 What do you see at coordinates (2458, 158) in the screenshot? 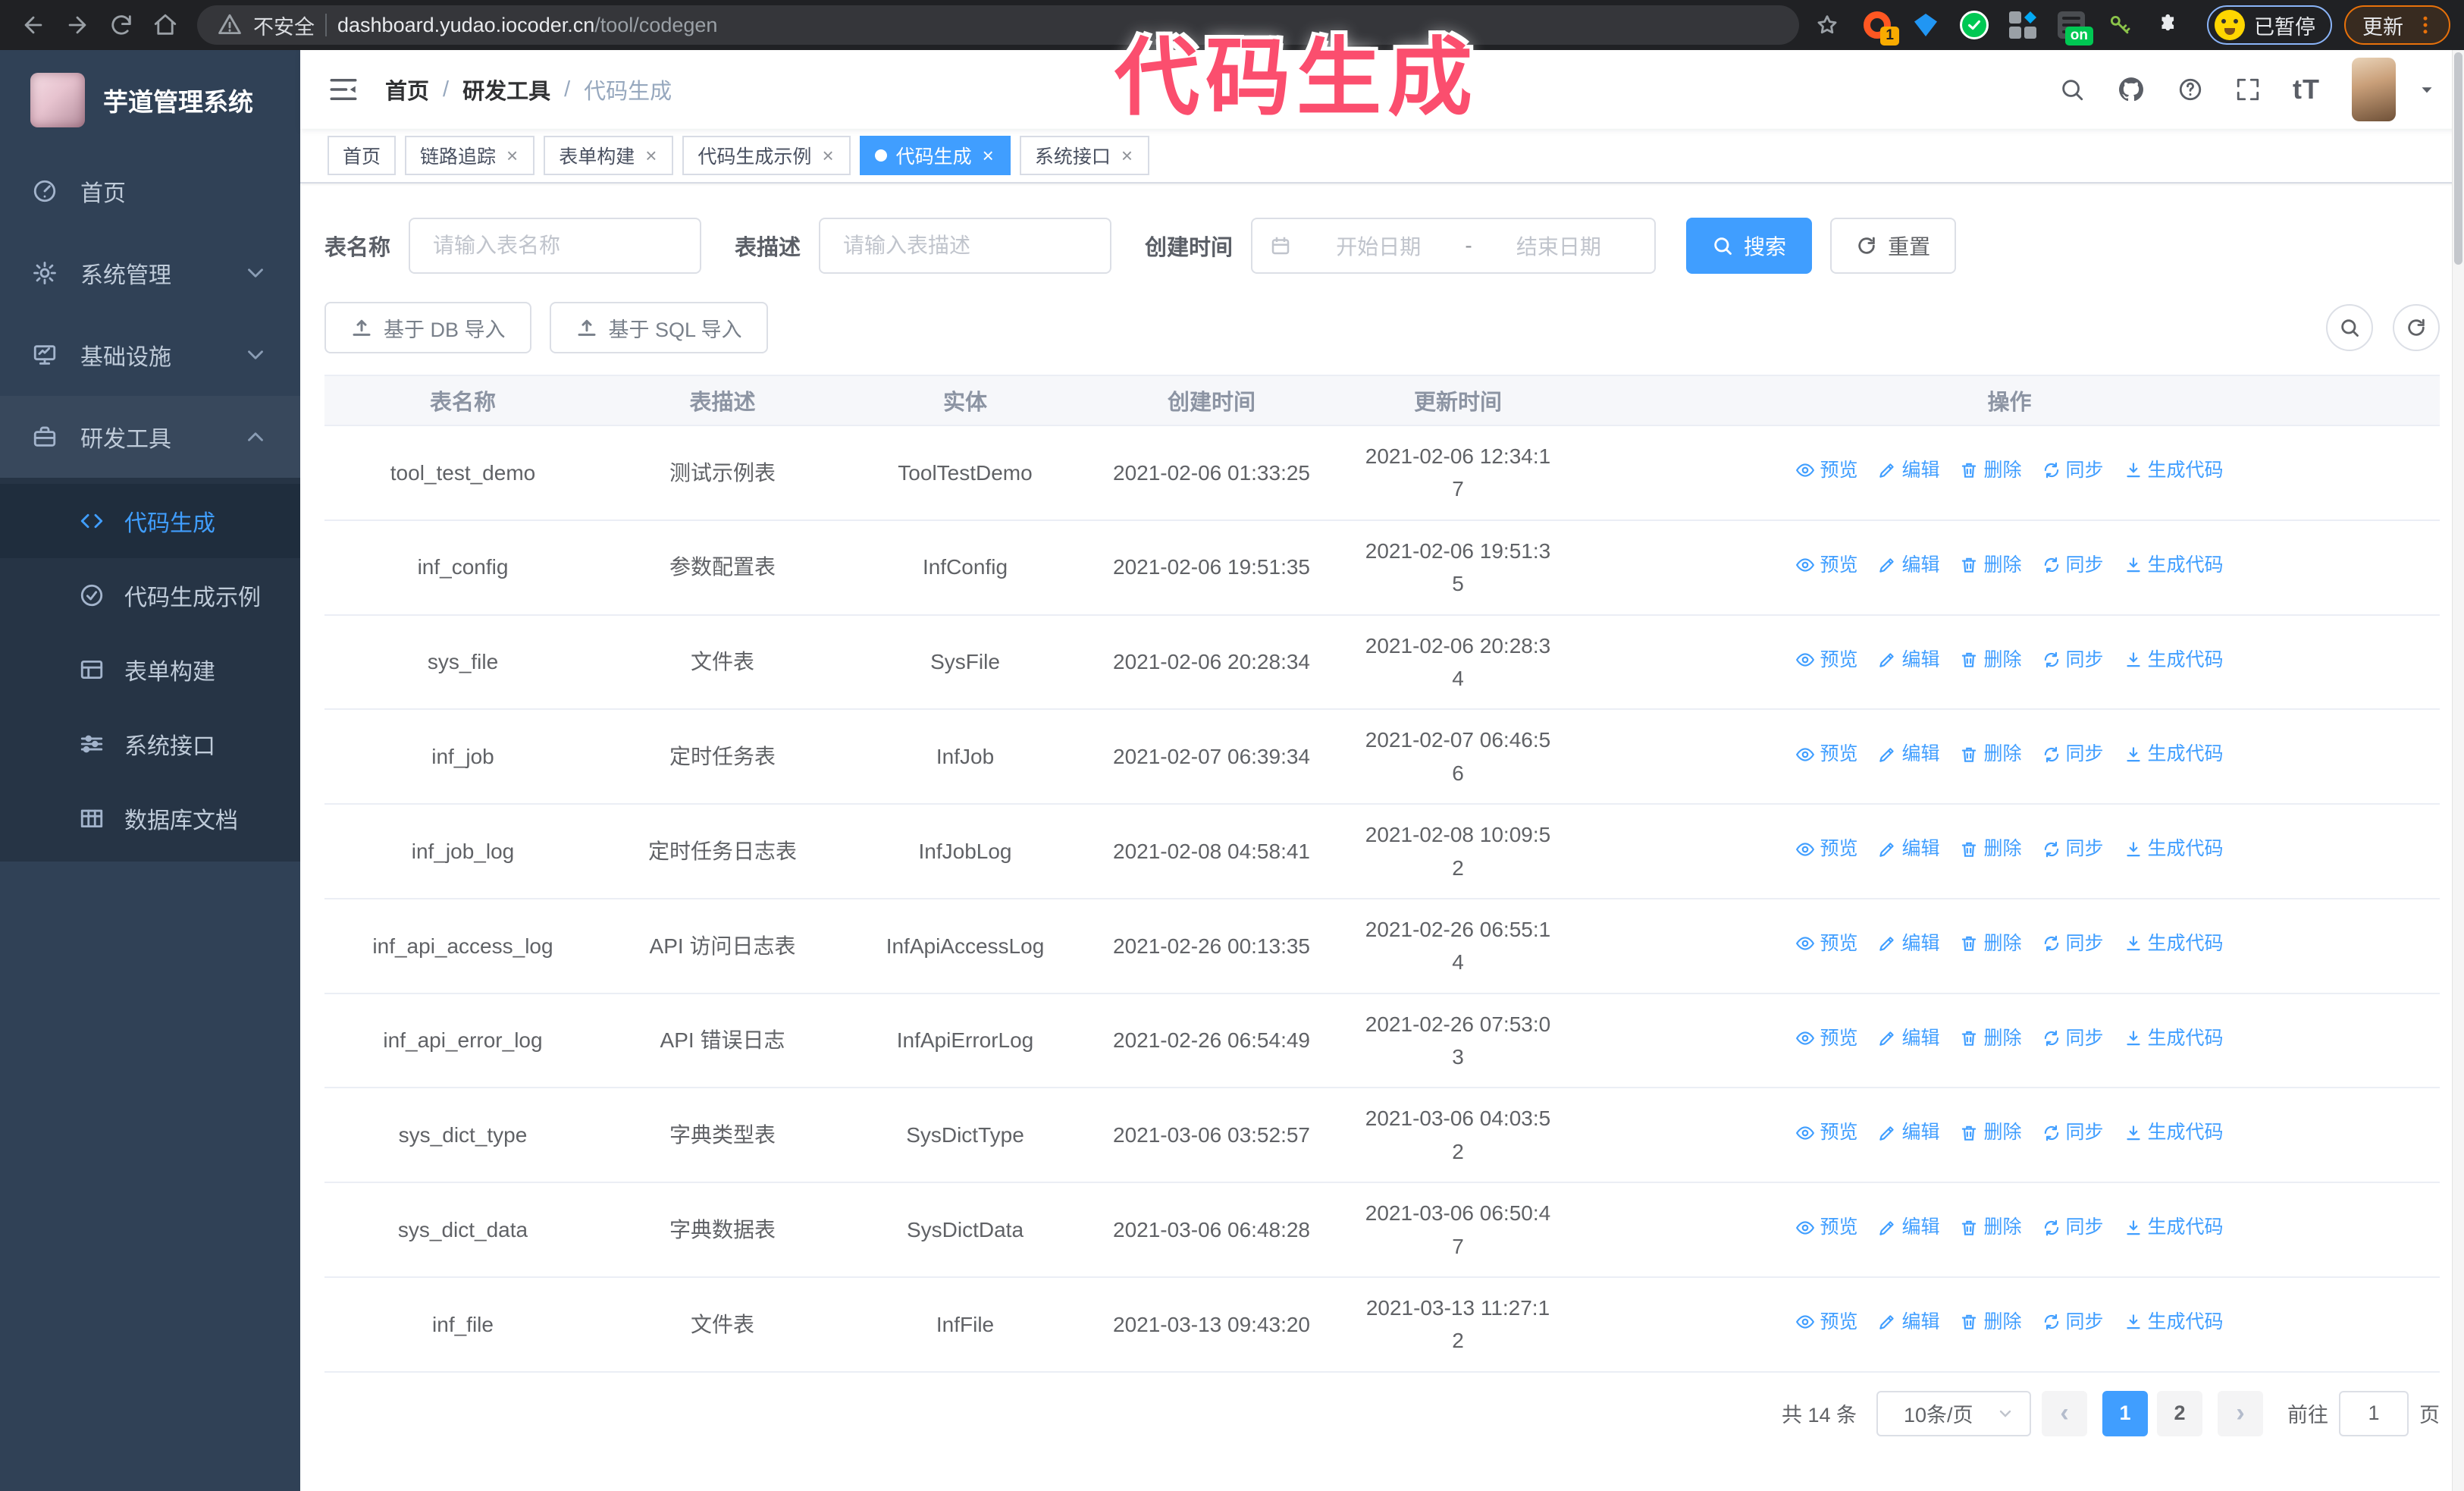
I see `scrollbar-thumb` at bounding box center [2458, 158].